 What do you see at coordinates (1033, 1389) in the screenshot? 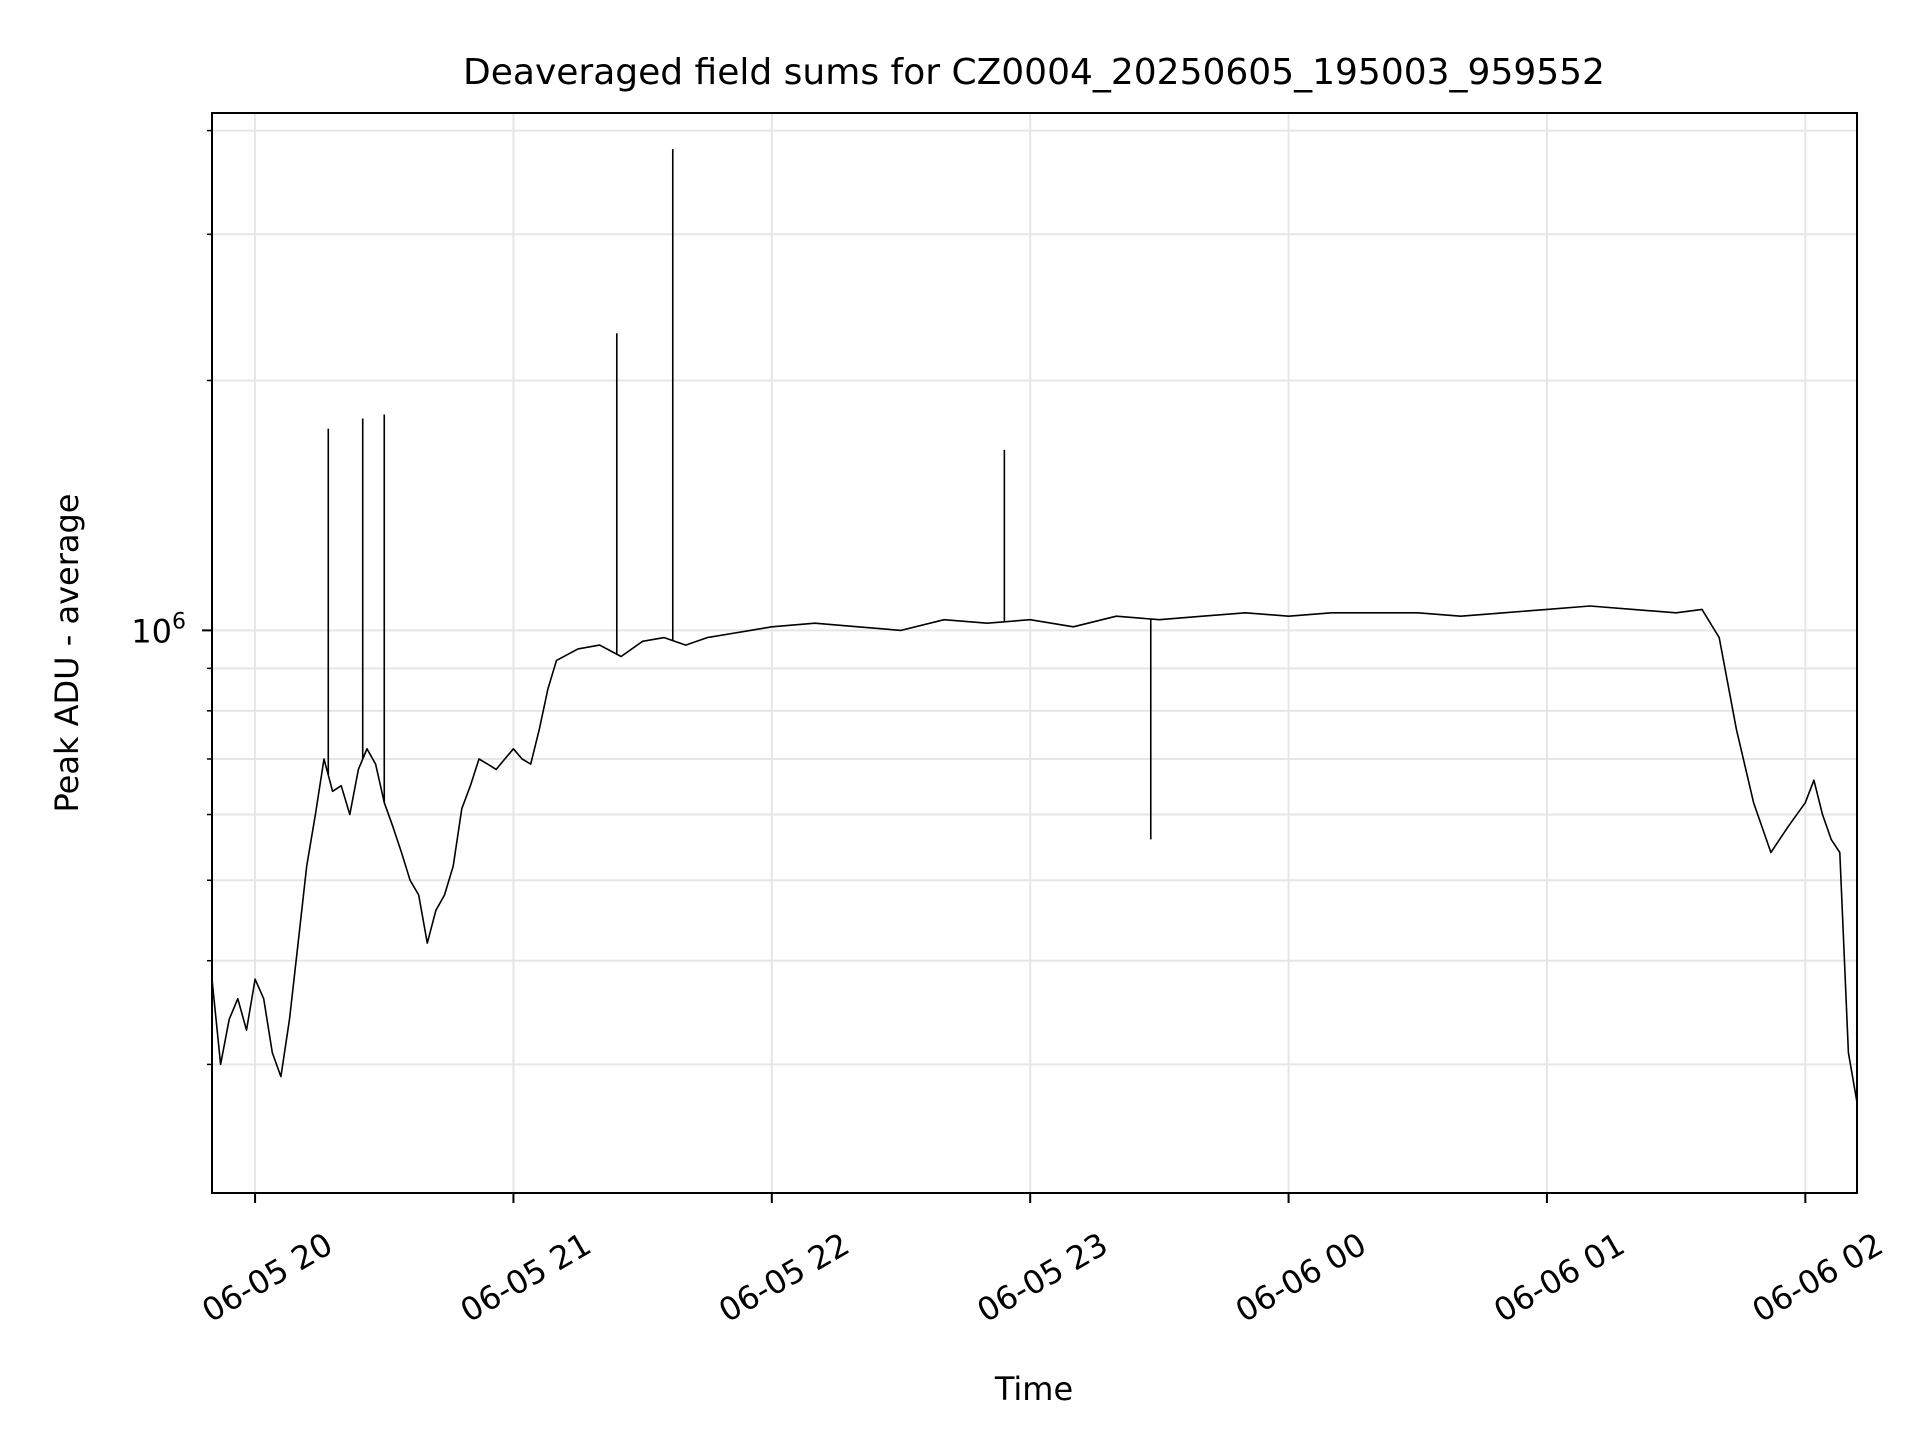
I see `x-axis-label: Time` at bounding box center [1033, 1389].